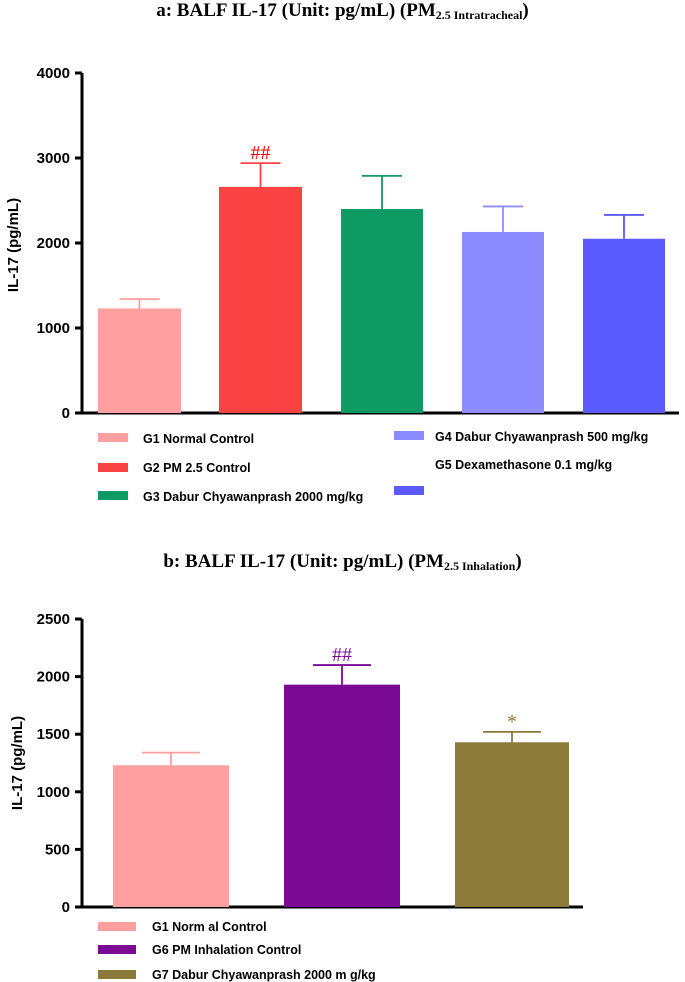 The height and width of the screenshot is (982, 685). Describe the element at coordinates (512, 722) in the screenshot. I see `chart-b-significance-label: *` at that location.